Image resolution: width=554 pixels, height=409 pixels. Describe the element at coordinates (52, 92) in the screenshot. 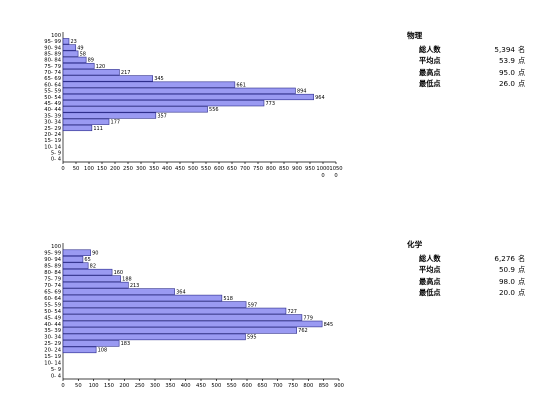

I see `y-tick-label: 55- 59` at that location.